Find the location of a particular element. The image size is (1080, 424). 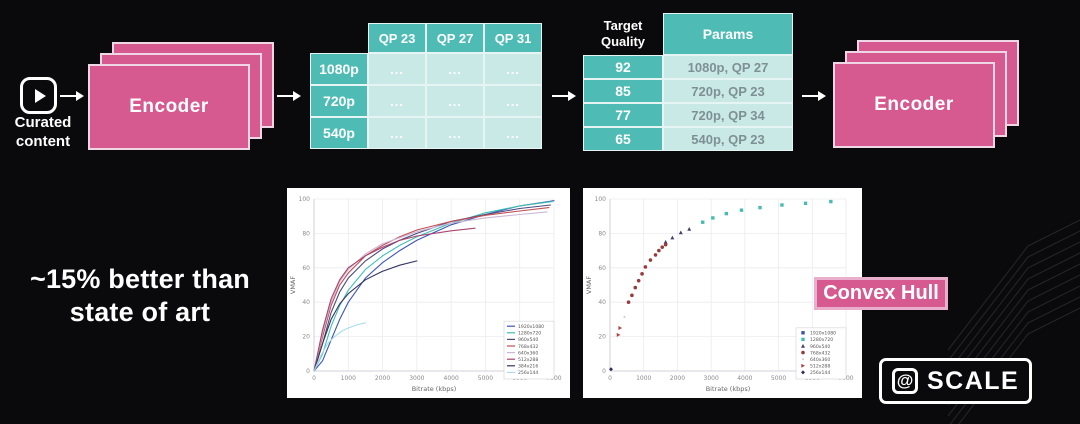

play-triangle-icon is located at coordinates (40, 95).